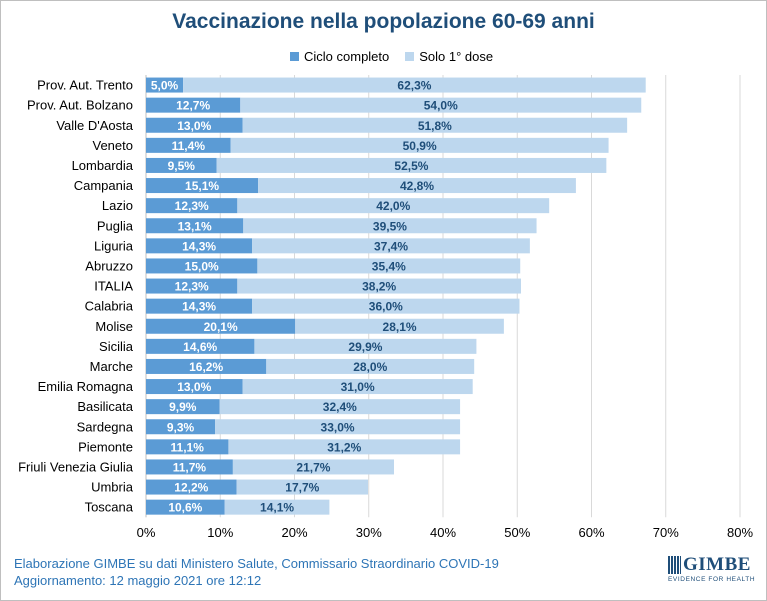 The image size is (767, 601). I want to click on data-label-solo-prima-dose: 14,1%, so click(277, 508).